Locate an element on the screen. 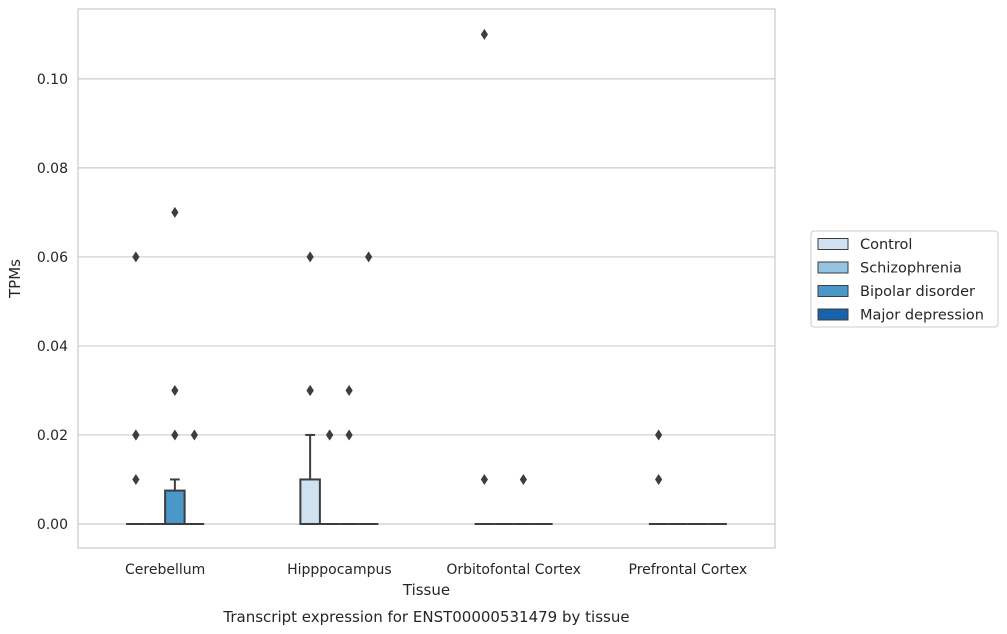  y-tick-label: 0.08 is located at coordinates (52, 169).